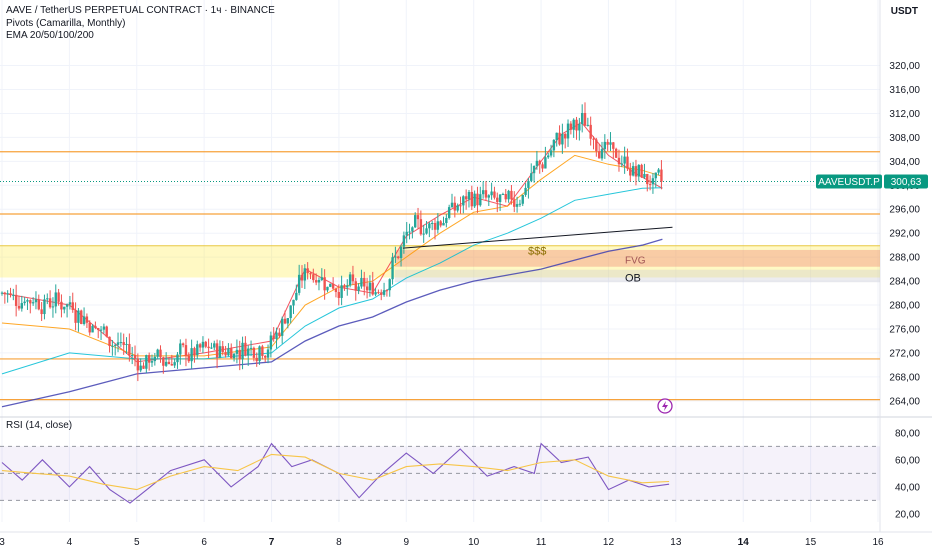 This screenshot has height=550, width=932. Describe the element at coordinates (904, 138) in the screenshot. I see `price-tick-label: 308,00` at that location.